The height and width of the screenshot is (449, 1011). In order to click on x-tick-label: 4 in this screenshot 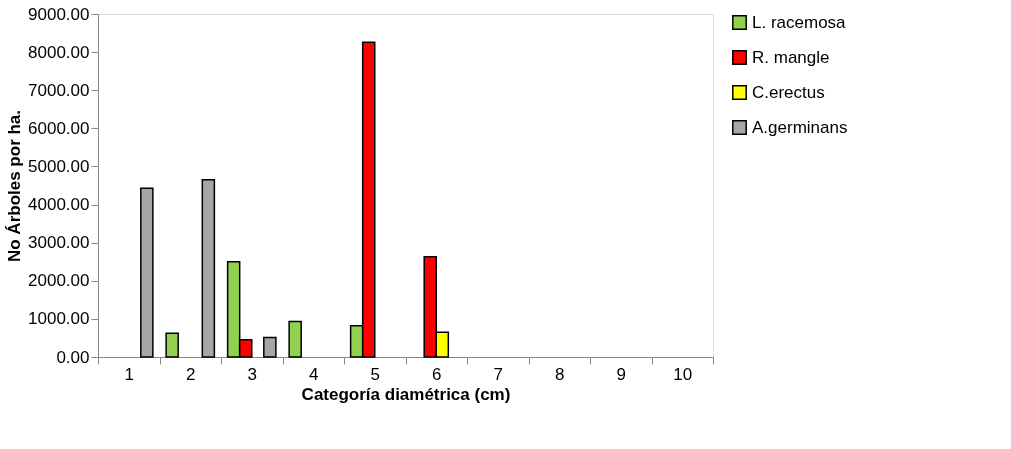, I will do `click(314, 374)`.